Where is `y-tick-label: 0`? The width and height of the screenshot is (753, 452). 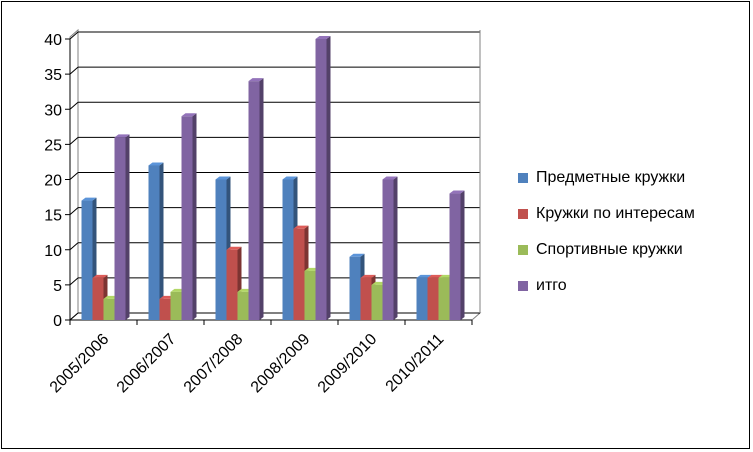
y-tick-label: 0 is located at coordinates (57, 321).